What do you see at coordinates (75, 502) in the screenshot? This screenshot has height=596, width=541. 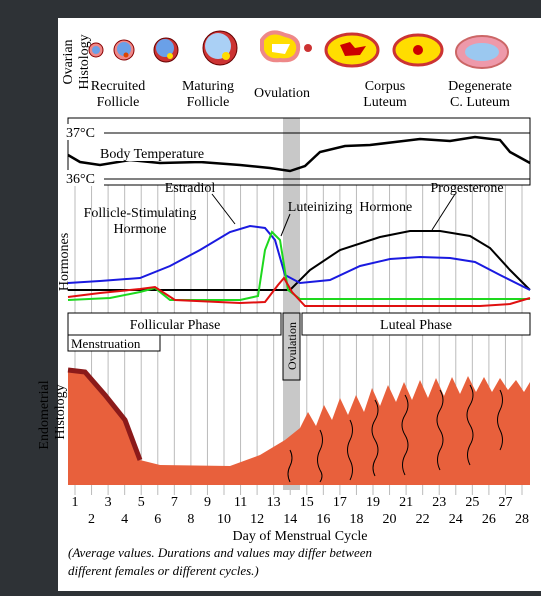 I see `day-label: 1` at bounding box center [75, 502].